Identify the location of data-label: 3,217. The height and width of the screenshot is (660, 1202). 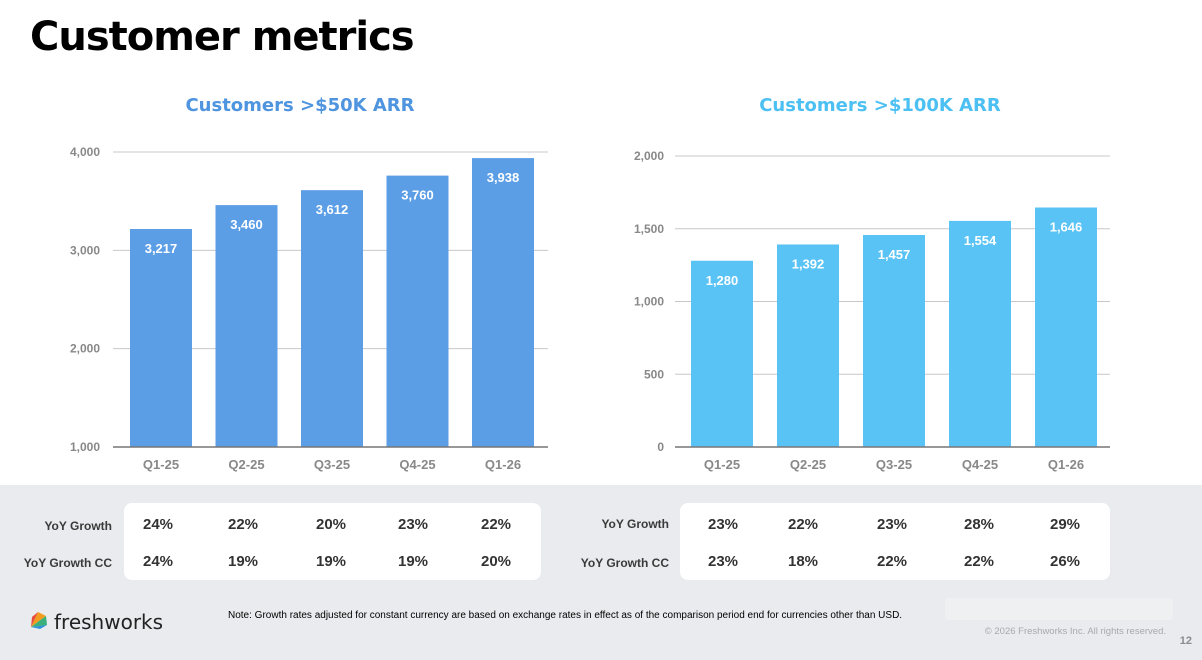
(161, 248).